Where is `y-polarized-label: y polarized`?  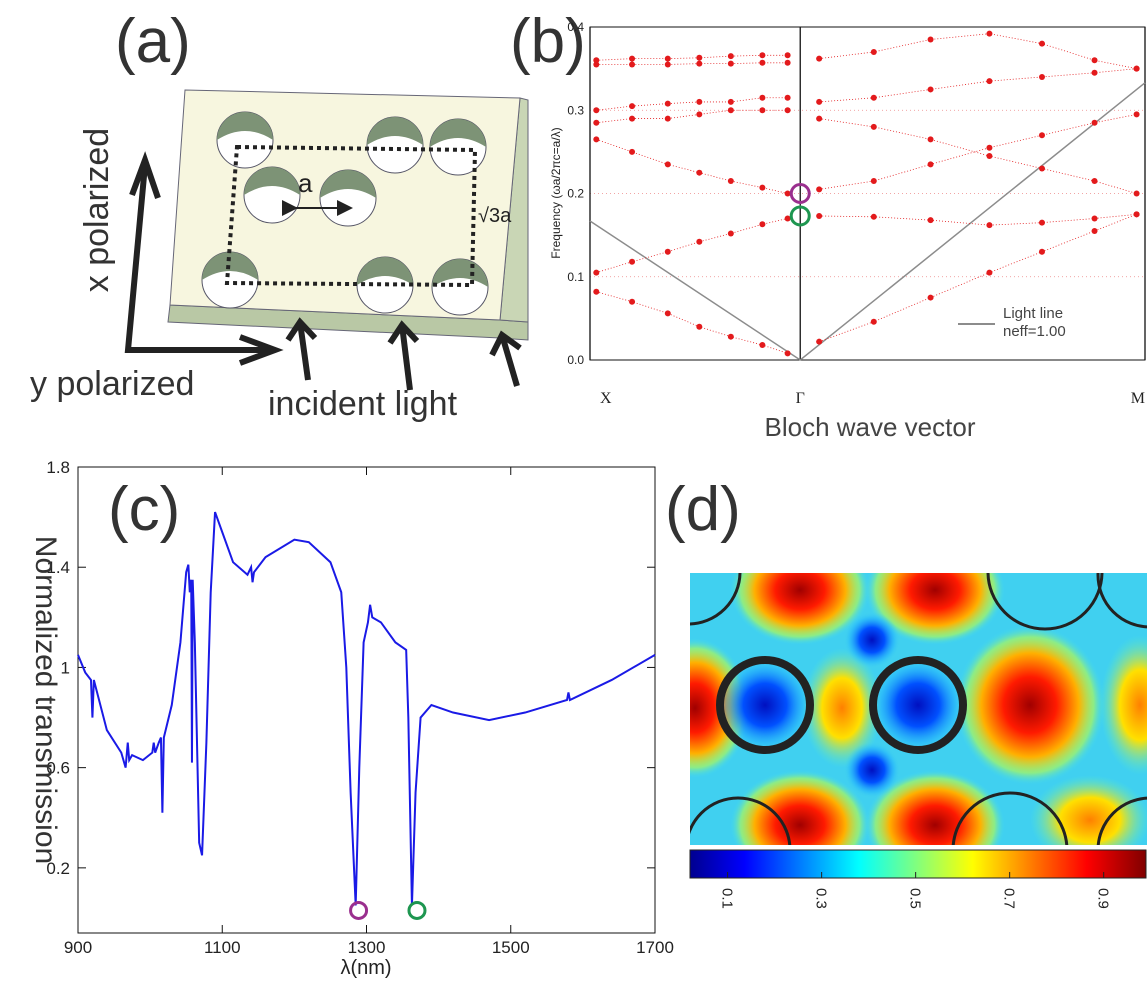 y-polarized-label: y polarized is located at coordinates (112, 384).